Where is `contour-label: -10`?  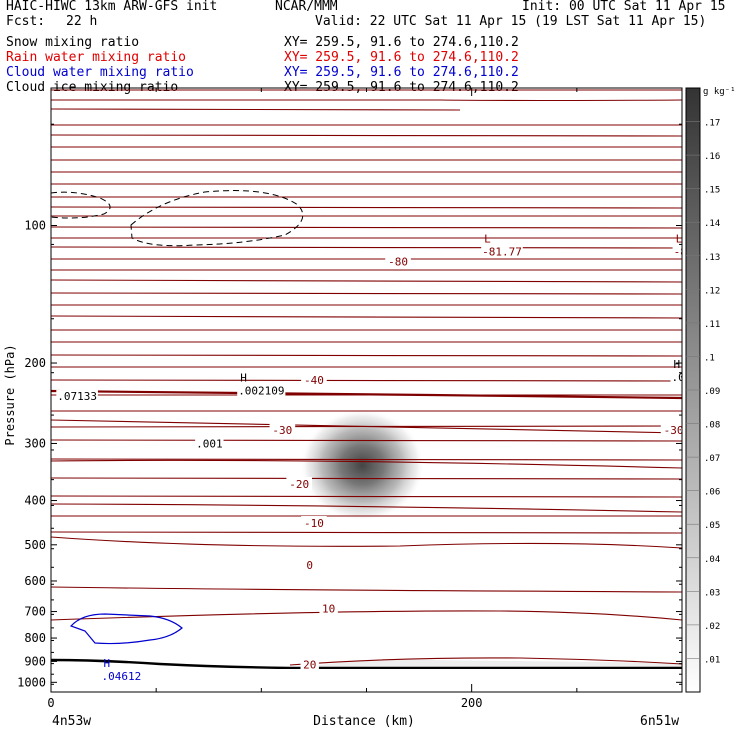 contour-label: -10 is located at coordinates (314, 523).